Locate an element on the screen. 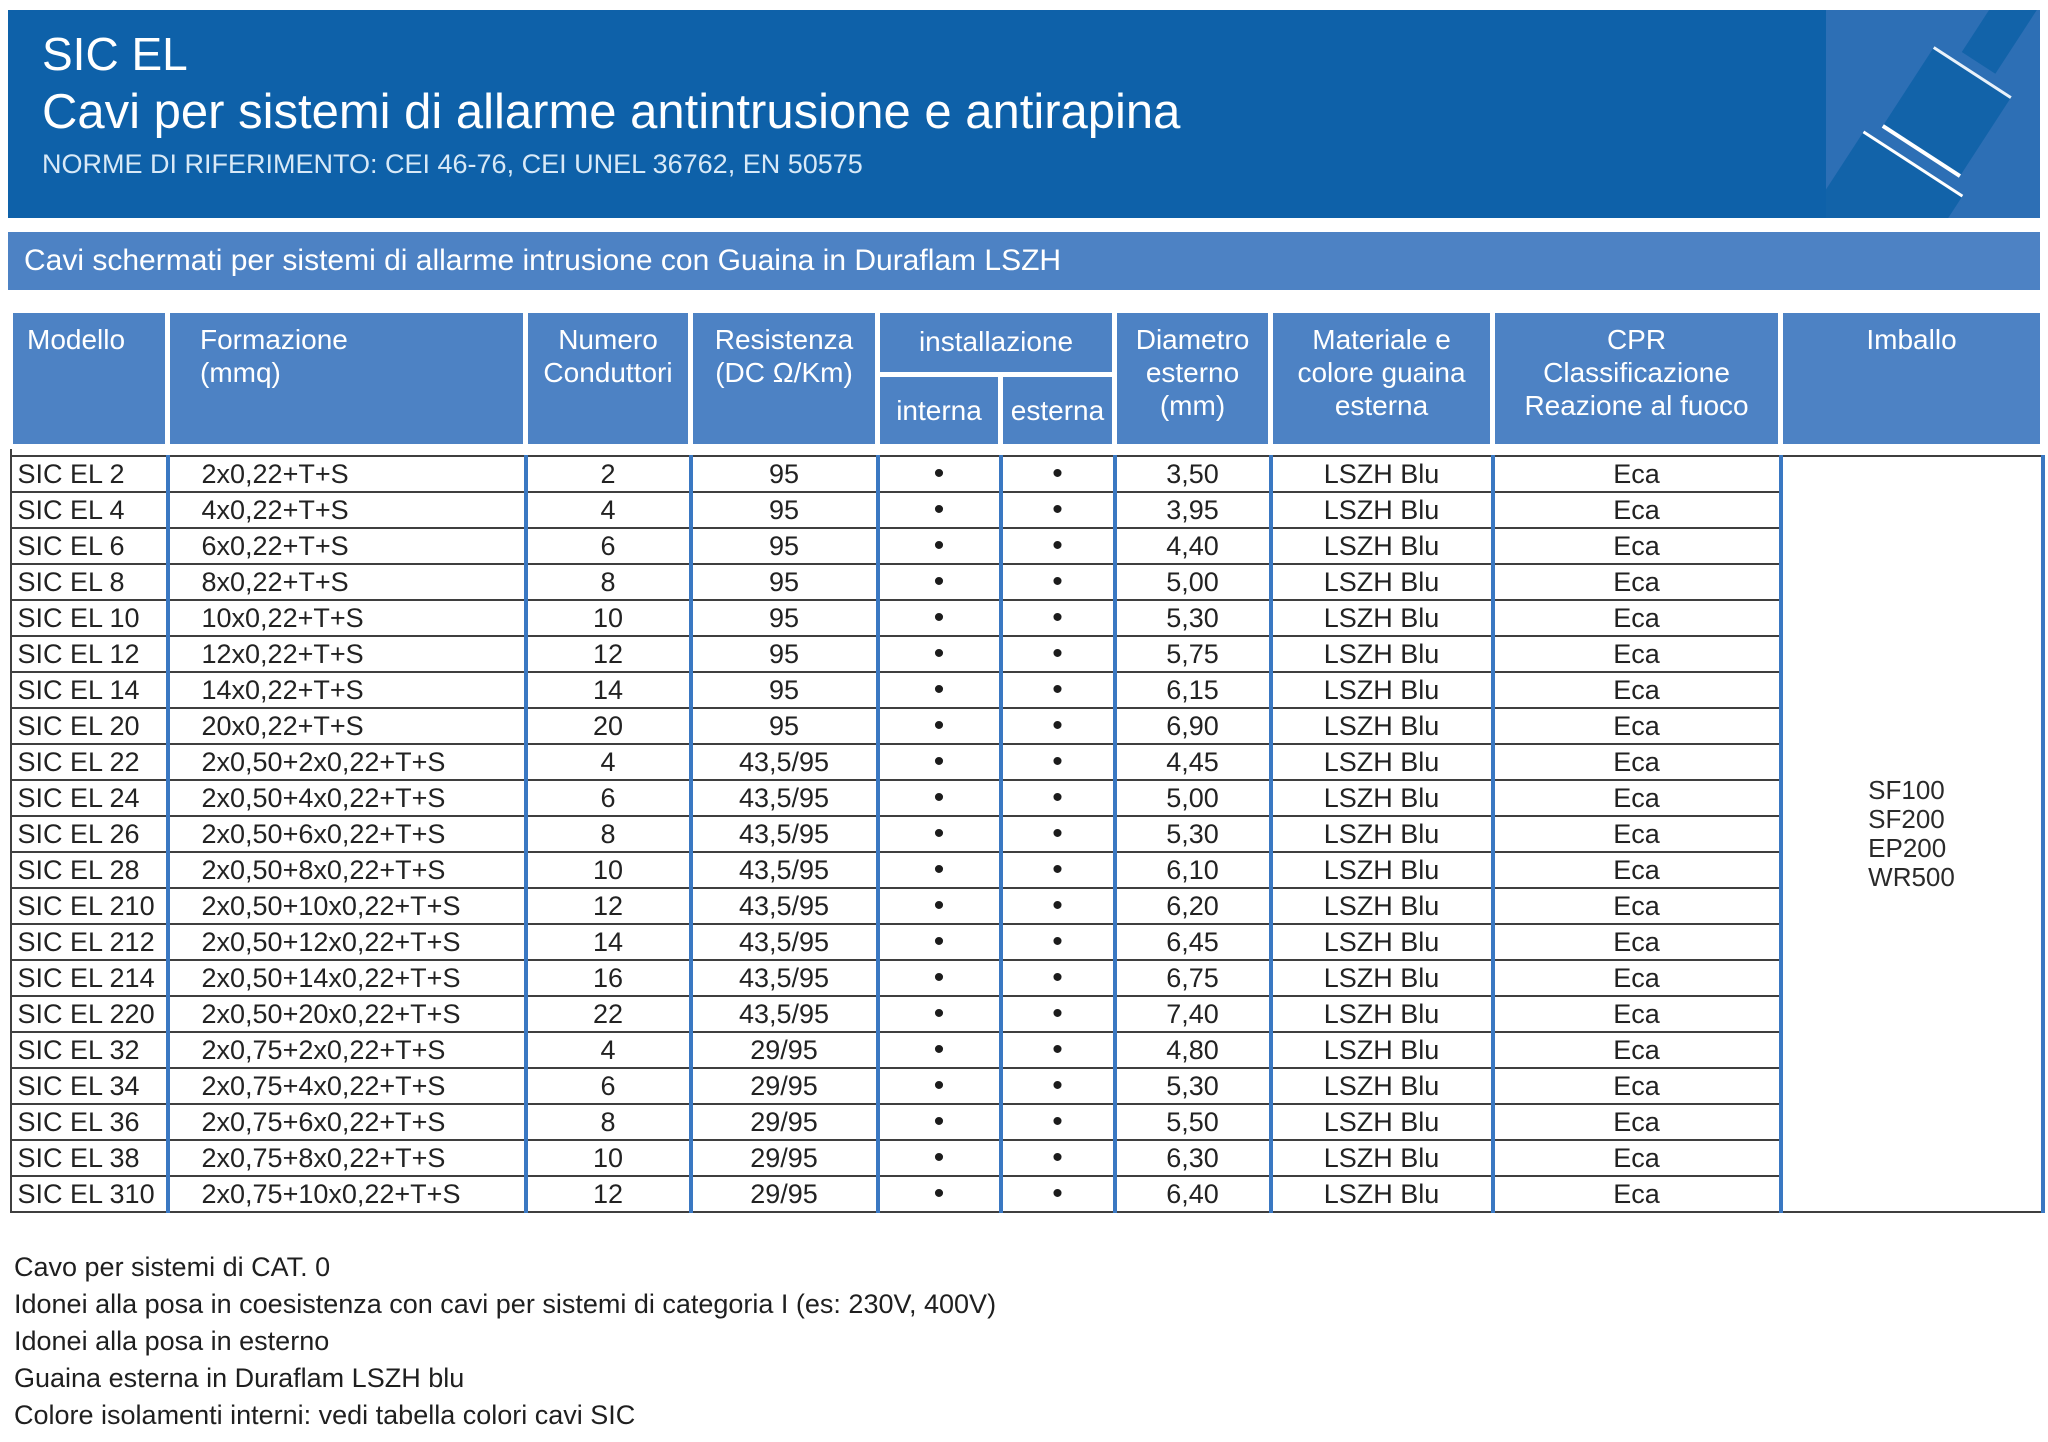 This screenshot has width=2048, height=1442. cell-formation: 2x0,75+6x0,22+T+S is located at coordinates (345, 1122).